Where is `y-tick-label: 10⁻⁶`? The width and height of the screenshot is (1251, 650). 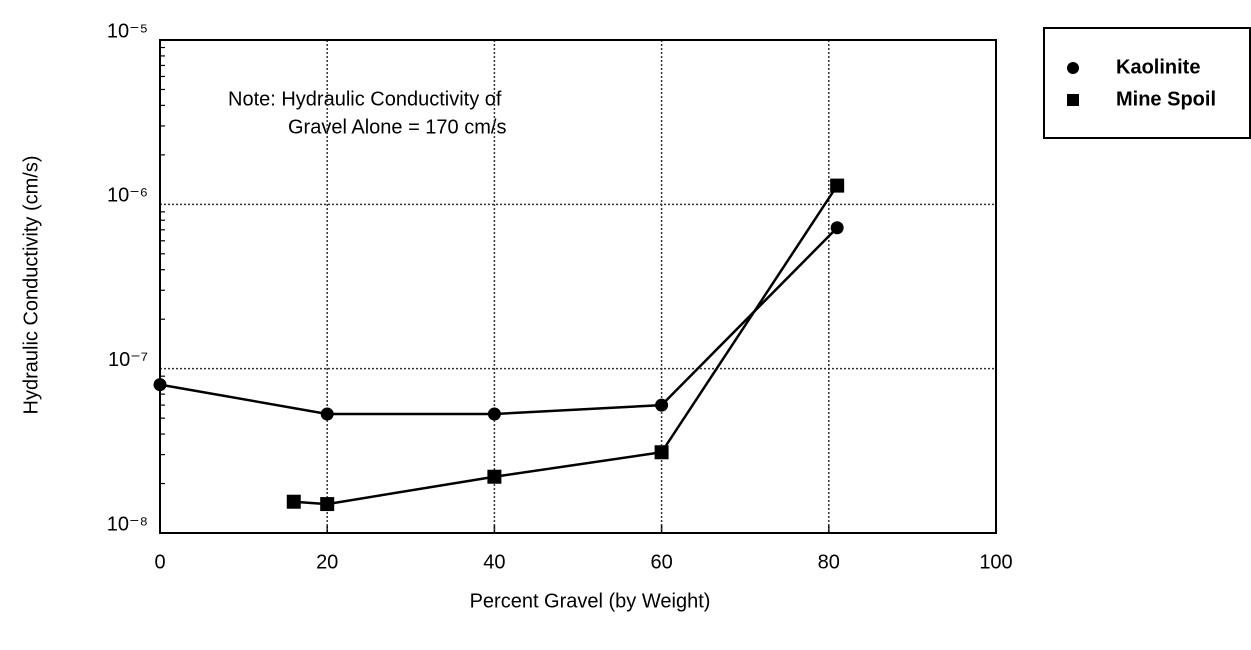 y-tick-label: 10⁻⁶ is located at coordinates (127, 196).